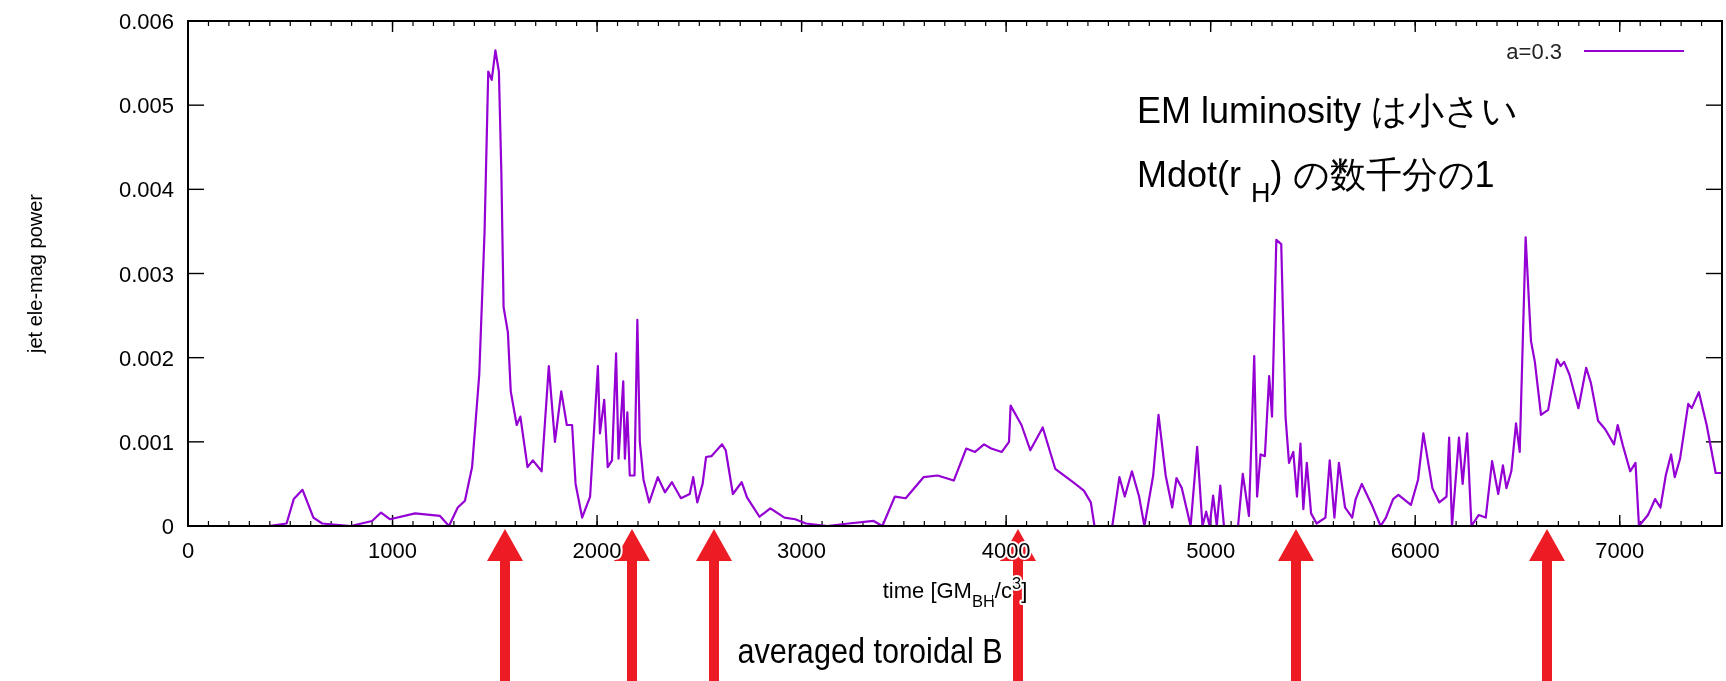 The image size is (1726, 681). I want to click on x-tick-label: 1000, so click(393, 550).